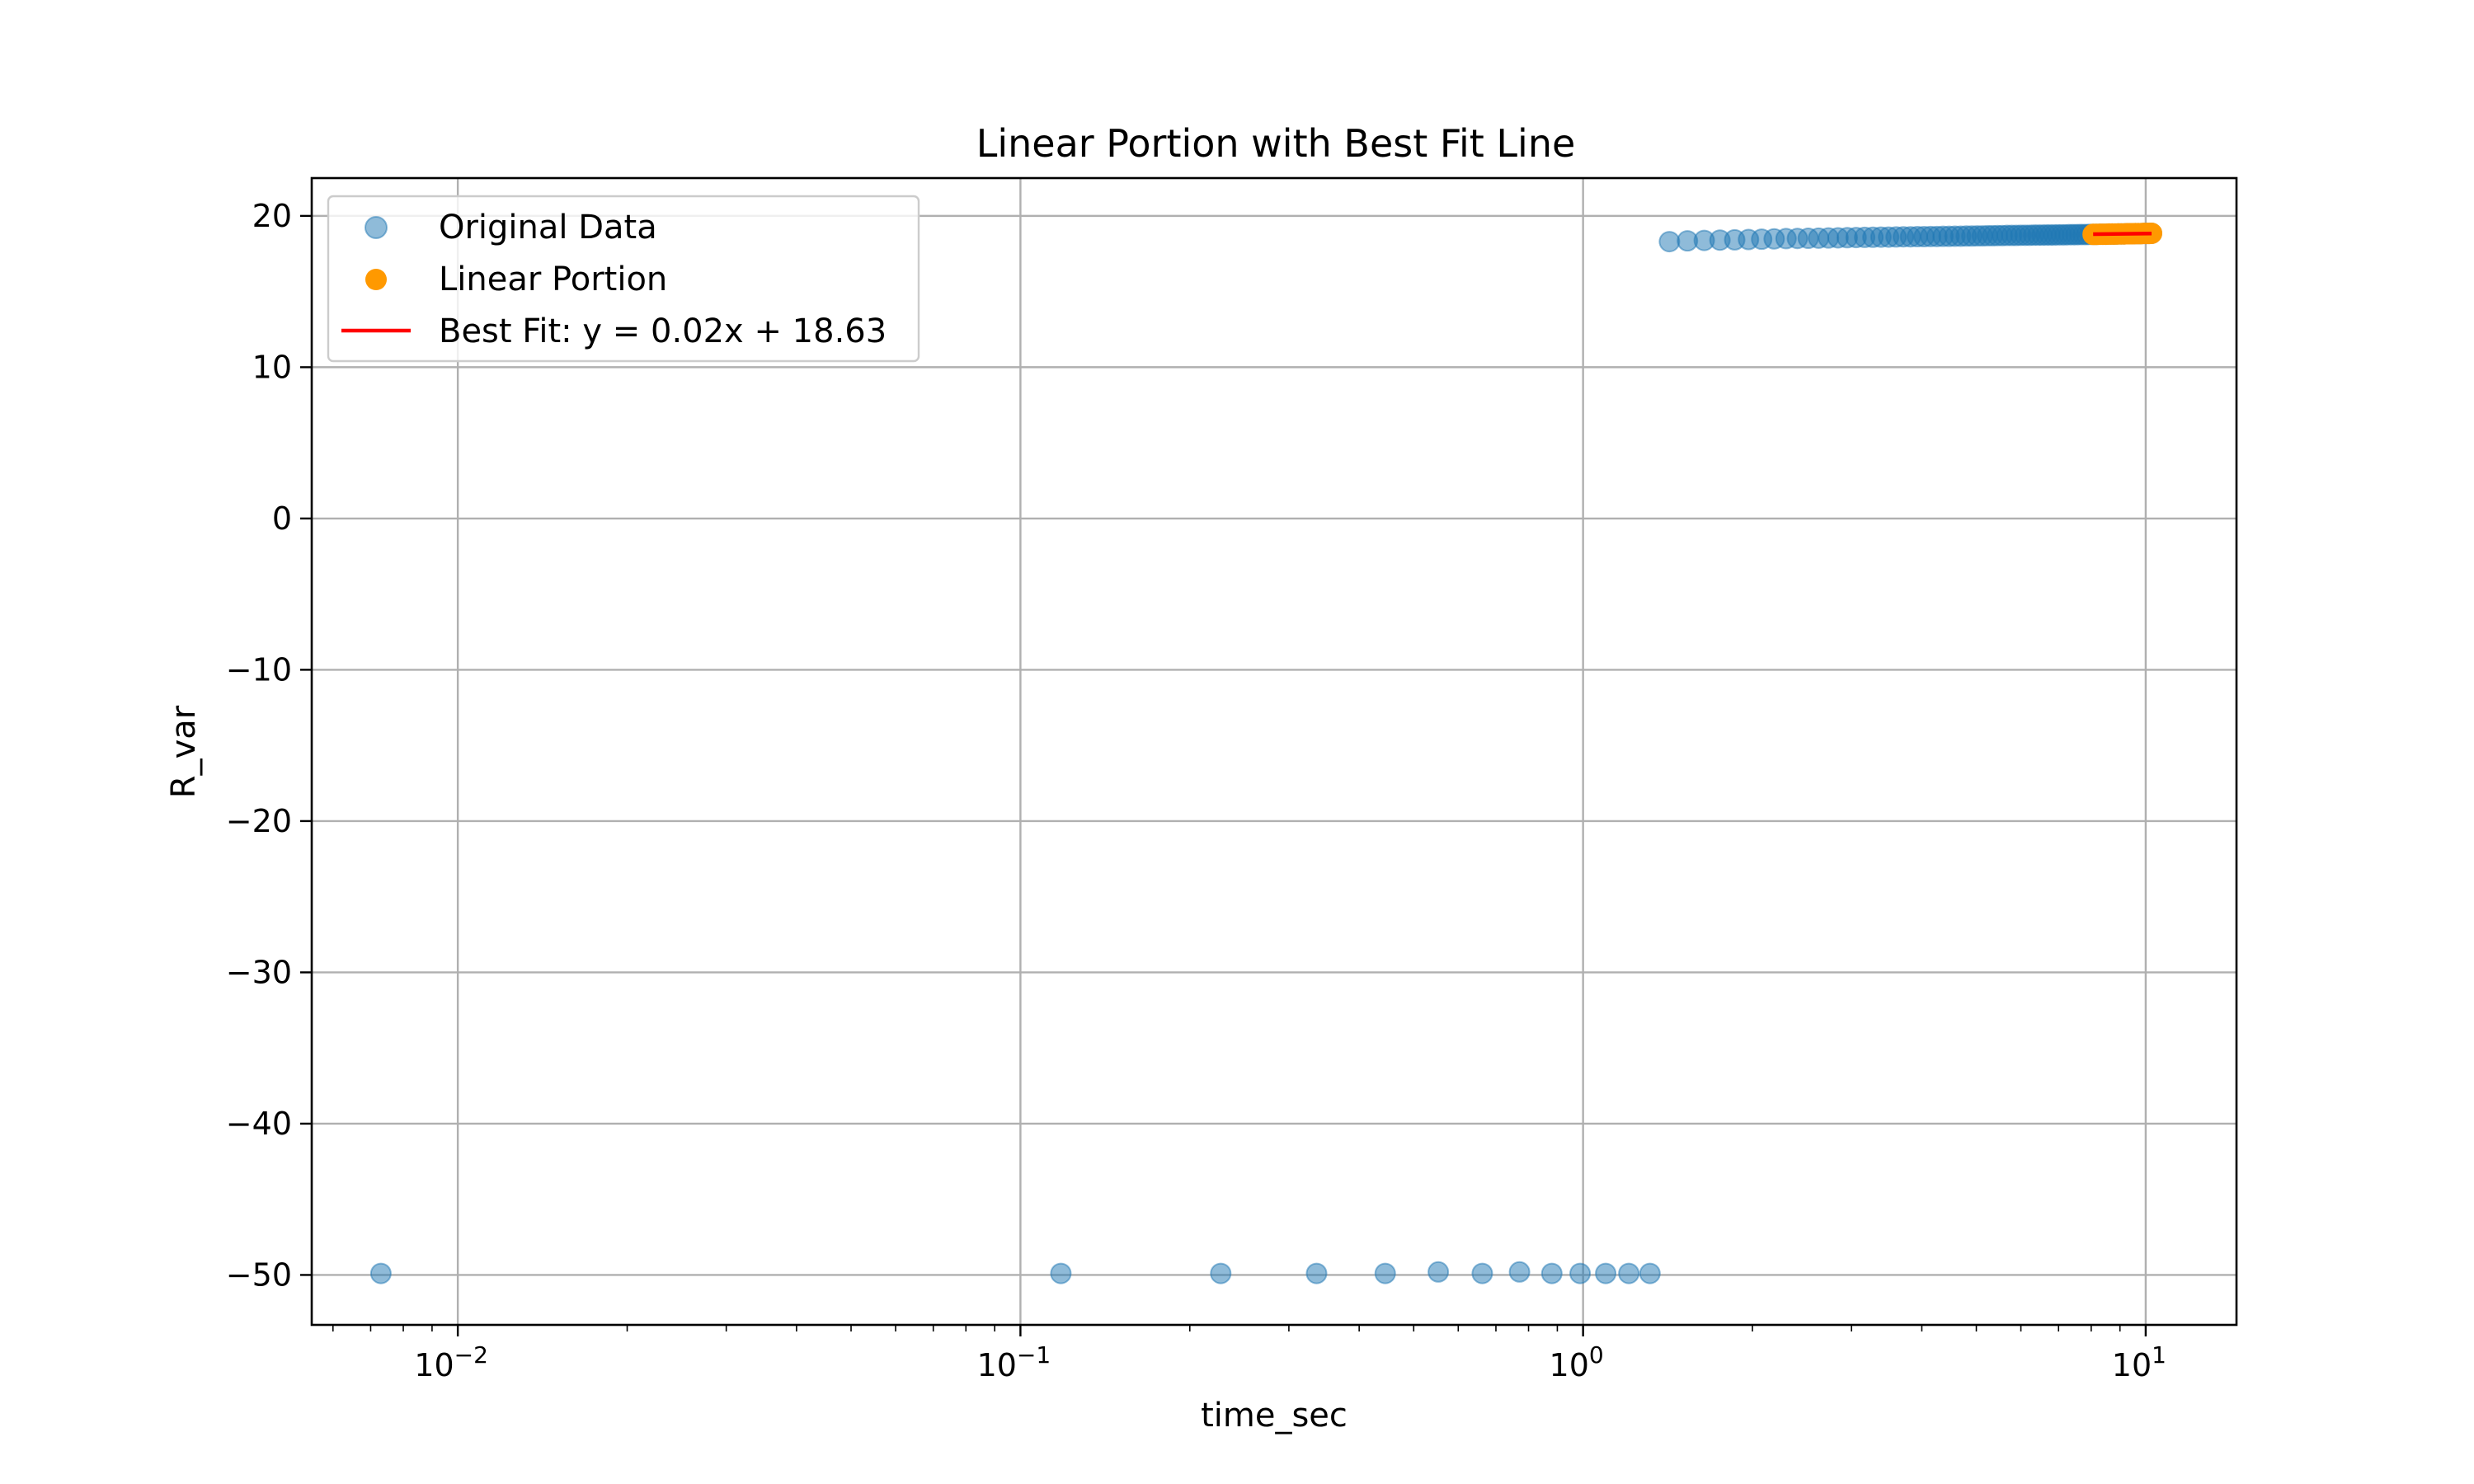  What do you see at coordinates (553, 279) in the screenshot?
I see `legend-label-linear-portion: Linear Portion` at bounding box center [553, 279].